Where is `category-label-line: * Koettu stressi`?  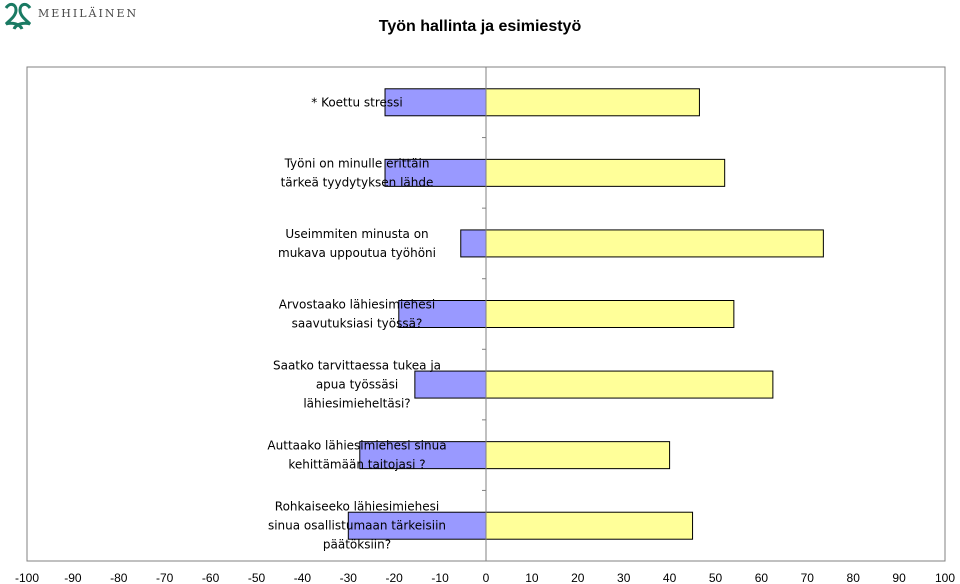 category-label-line: * Koettu stressi is located at coordinates (357, 102).